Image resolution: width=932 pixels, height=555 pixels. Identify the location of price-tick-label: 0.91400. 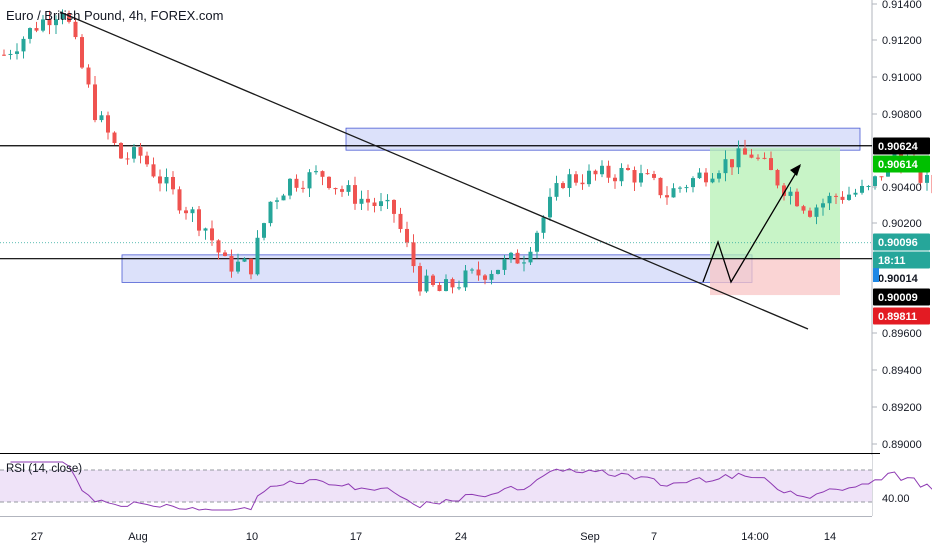
(902, 5).